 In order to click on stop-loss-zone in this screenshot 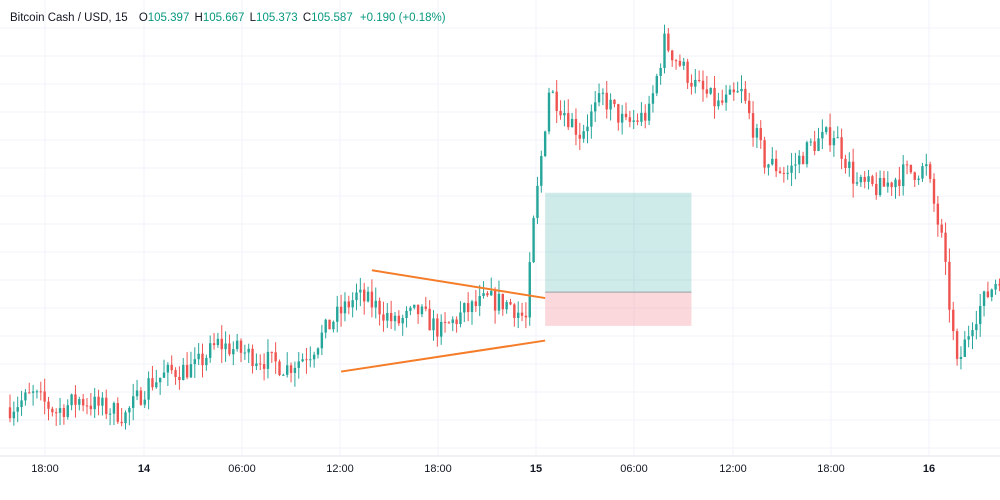, I will do `click(618, 309)`.